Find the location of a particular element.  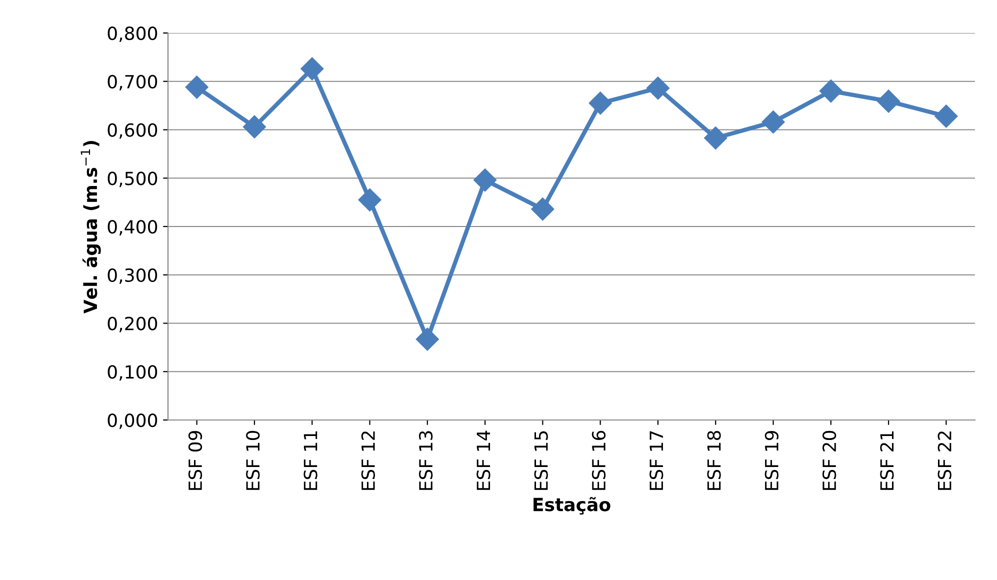

x-tick-label: ESF 16 is located at coordinates (599, 460).